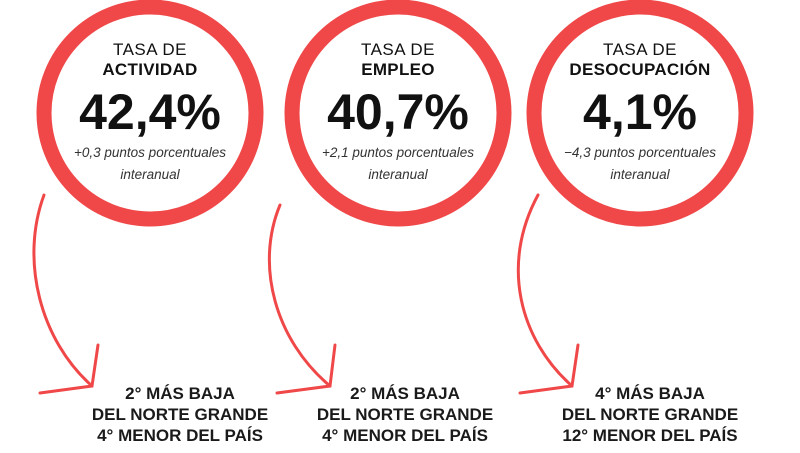 The image size is (800, 453). I want to click on arrow-unemployment, so click(548, 294).